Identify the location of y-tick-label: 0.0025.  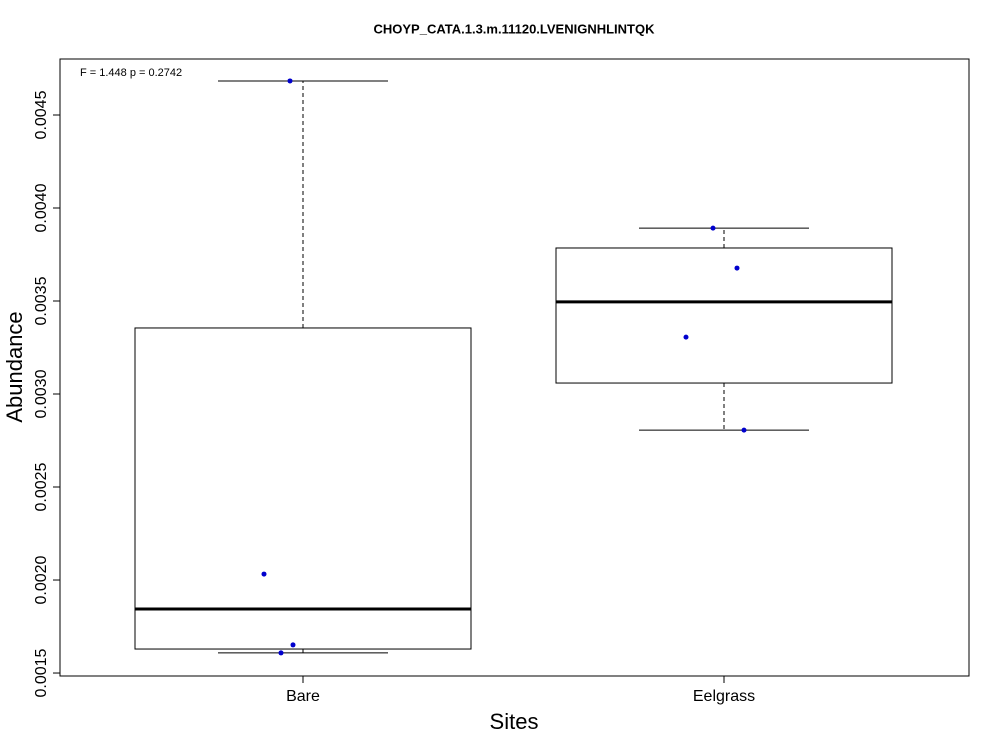
(41, 486).